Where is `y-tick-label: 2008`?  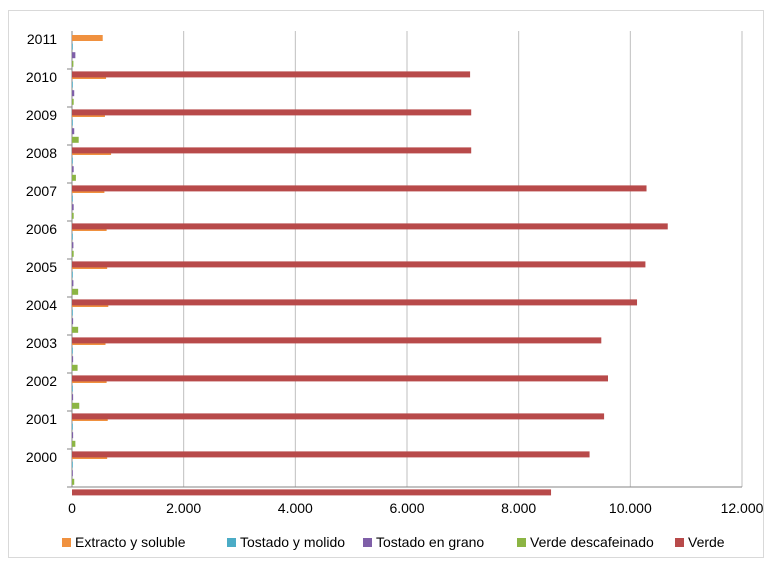
y-tick-label: 2008 is located at coordinates (41, 153).